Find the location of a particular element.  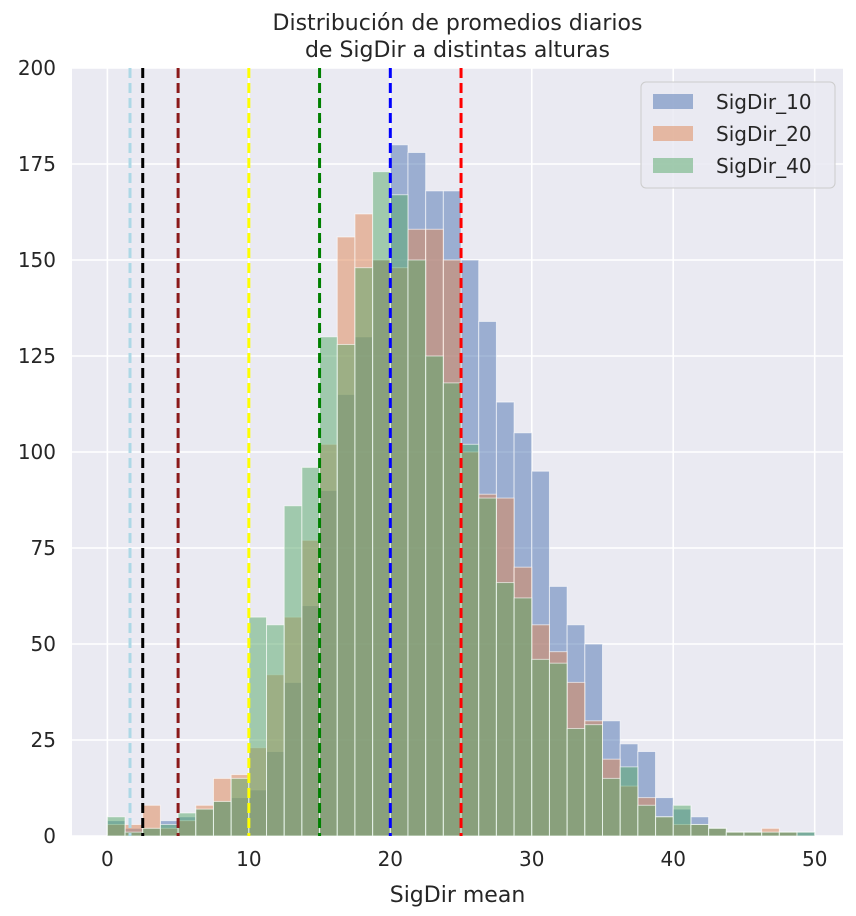

y-tick-label: 200 is located at coordinates (37, 68).